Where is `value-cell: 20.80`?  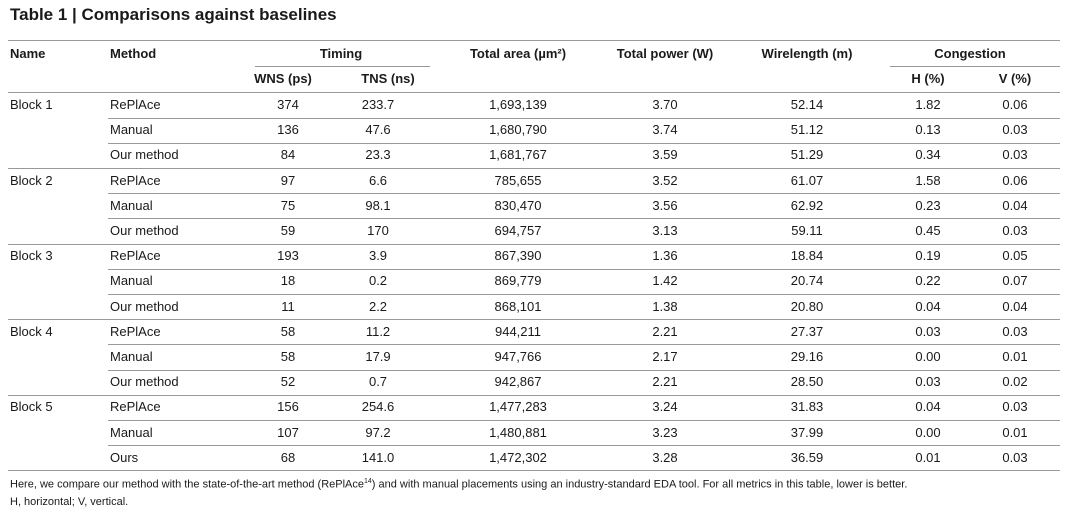 value-cell: 20.80 is located at coordinates (807, 306).